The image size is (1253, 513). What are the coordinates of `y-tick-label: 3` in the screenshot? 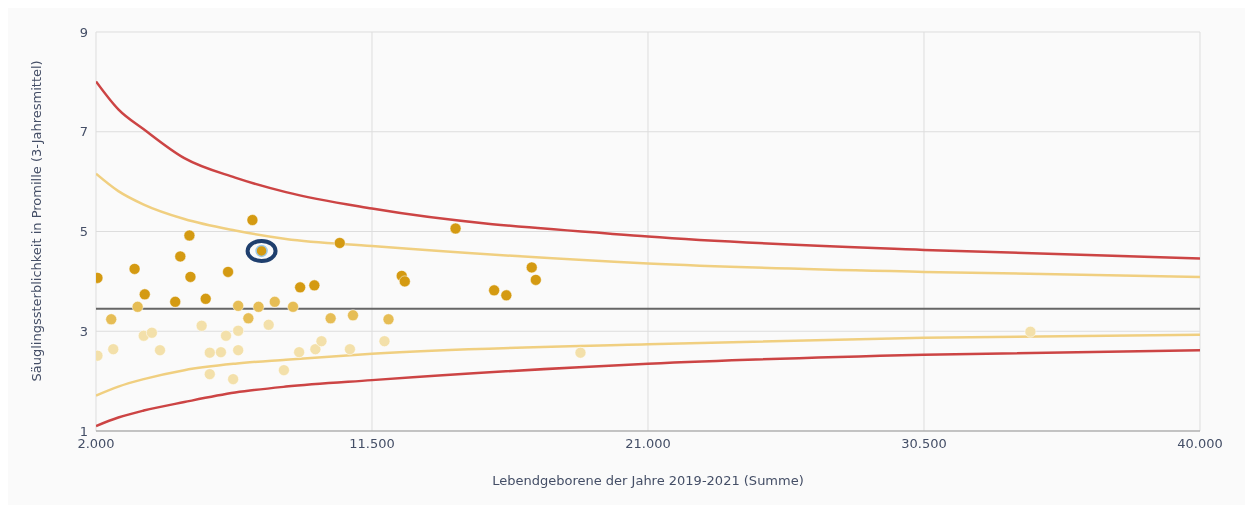 It's located at (83, 331).